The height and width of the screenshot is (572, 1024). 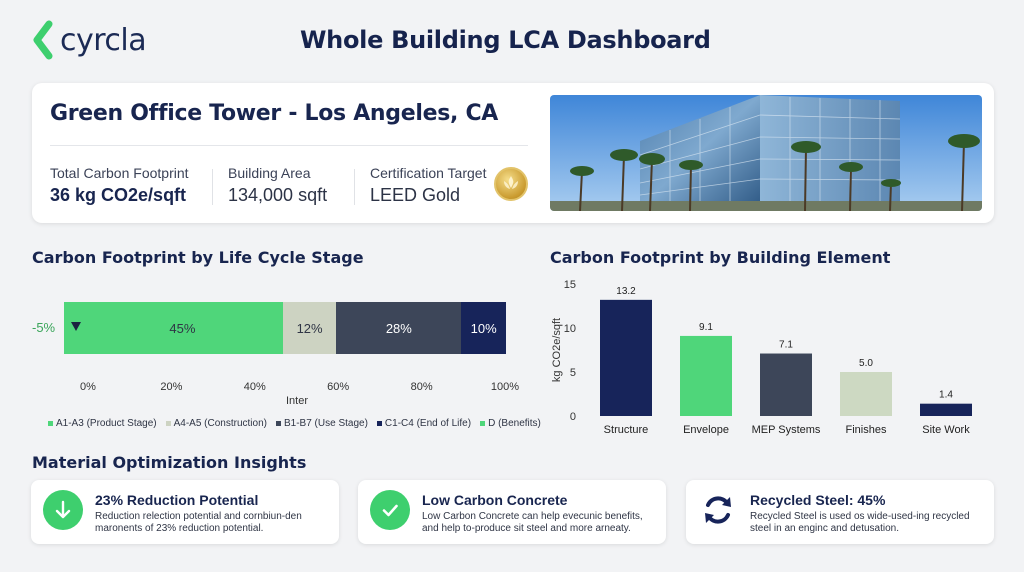 I want to click on stat-building-area: Building Area 134,000 sqft, so click(x=277, y=185).